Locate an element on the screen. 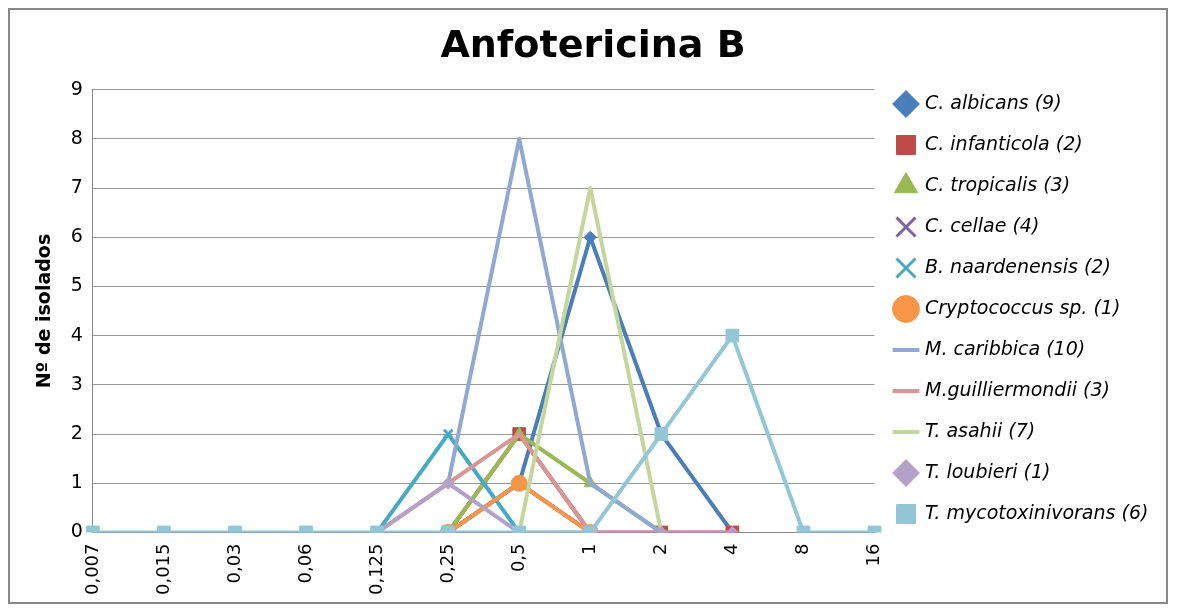 The width and height of the screenshot is (1178, 612). y-tick-label: 9 is located at coordinates (76, 87).